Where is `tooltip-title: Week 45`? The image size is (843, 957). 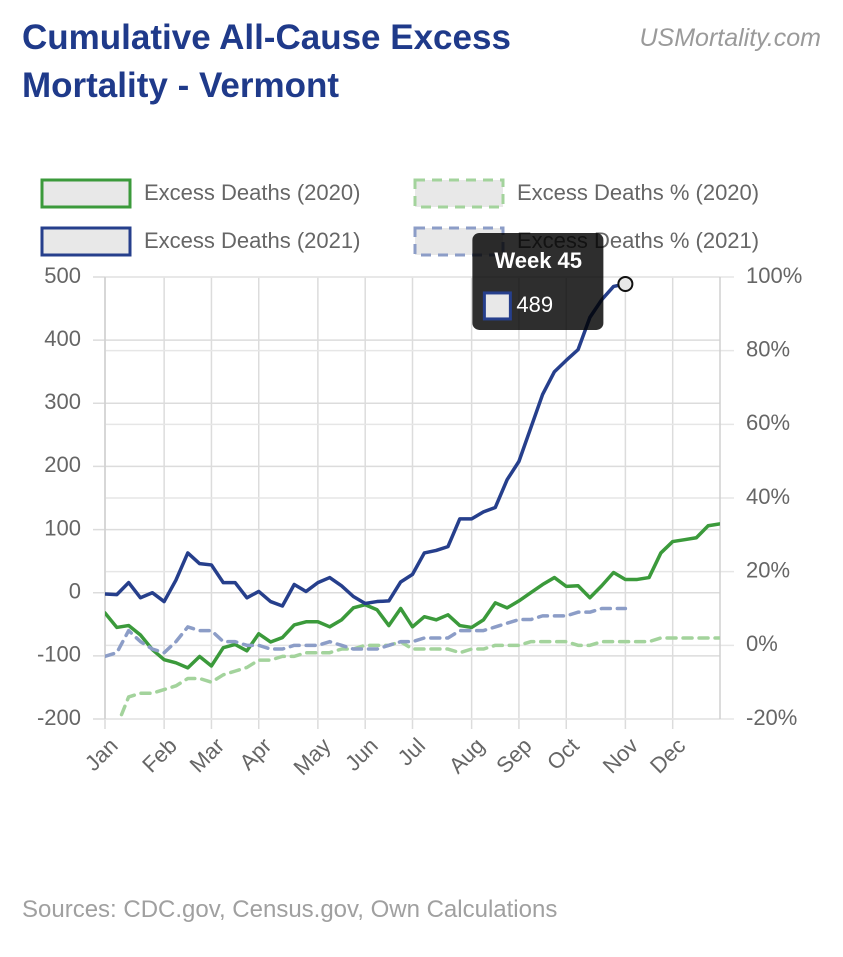
tooltip-title: Week 45 is located at coordinates (538, 260).